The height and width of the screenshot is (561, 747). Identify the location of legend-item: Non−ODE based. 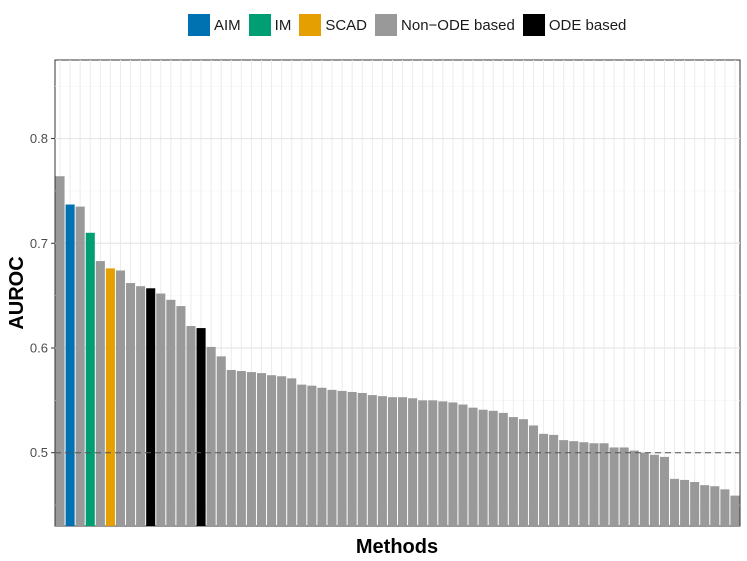
(445, 25).